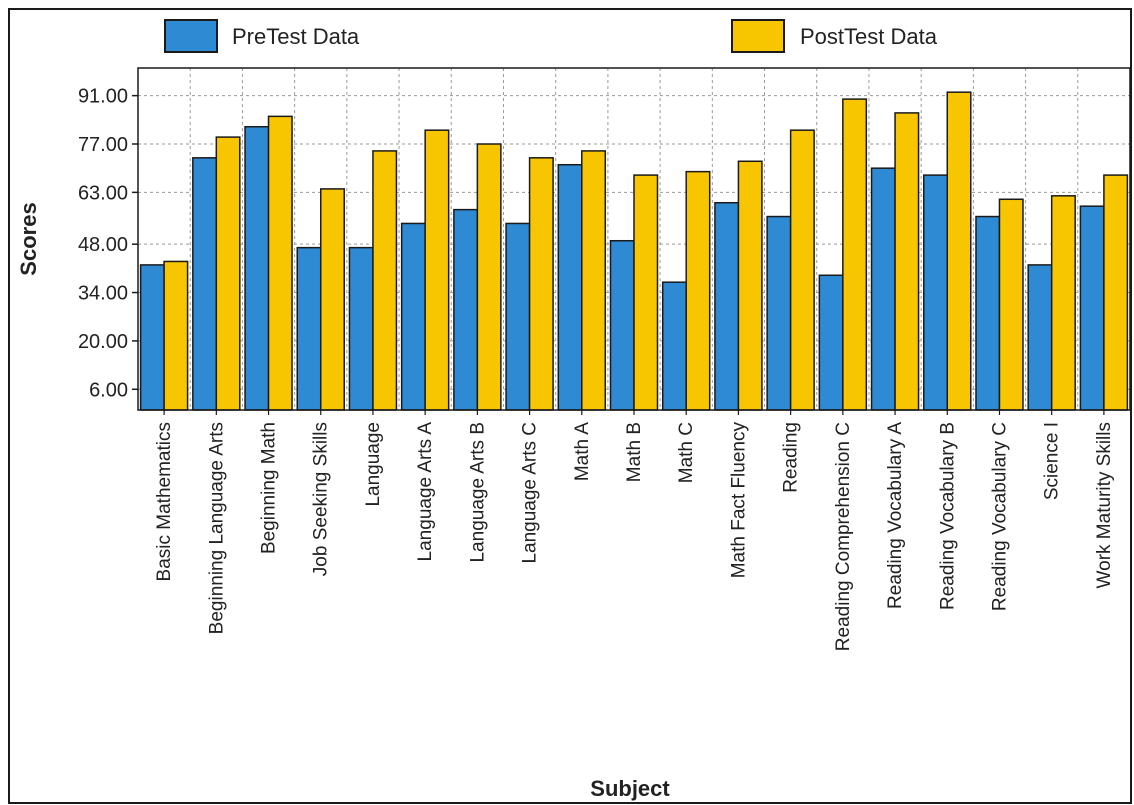  I want to click on y-tick-label: 34.00, so click(103, 294).